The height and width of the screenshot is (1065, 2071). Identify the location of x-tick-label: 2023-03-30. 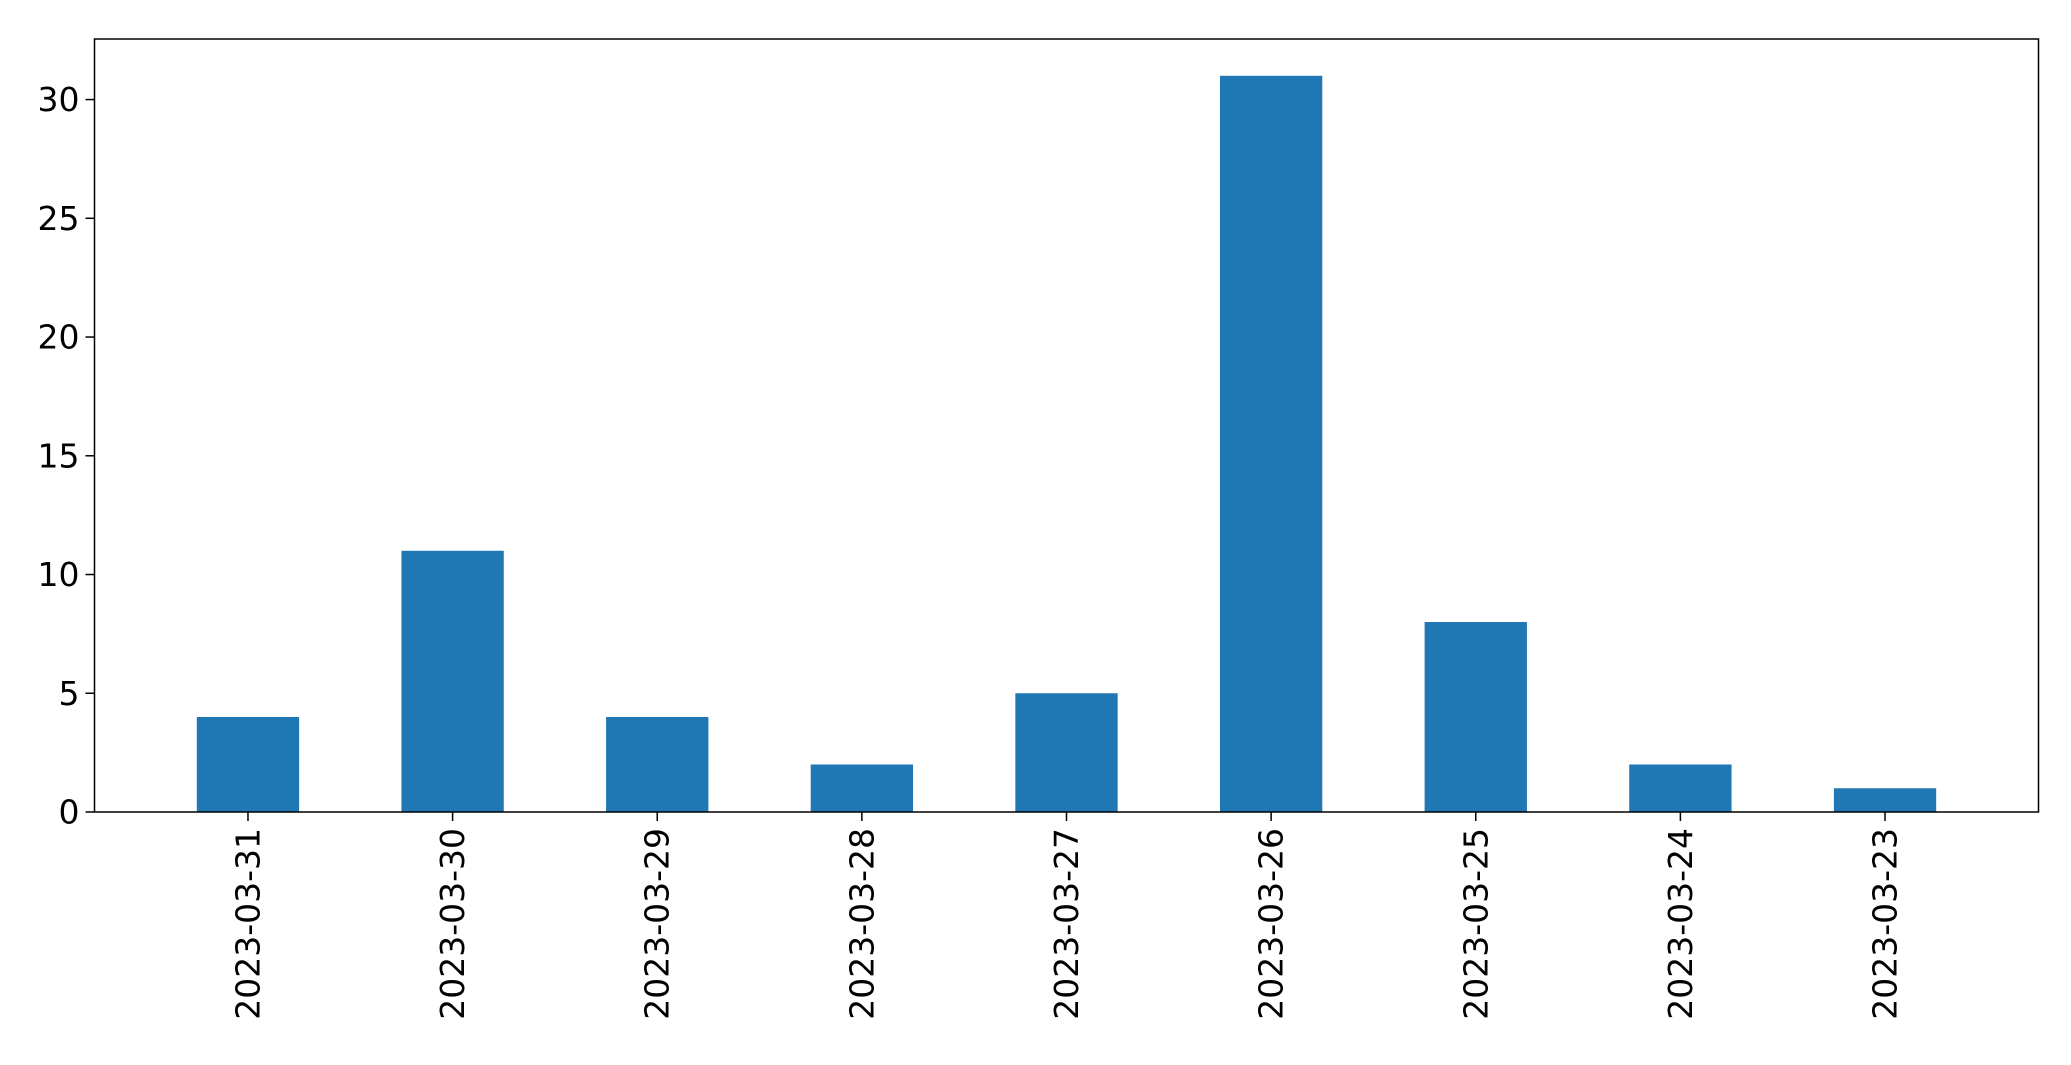
(452, 924).